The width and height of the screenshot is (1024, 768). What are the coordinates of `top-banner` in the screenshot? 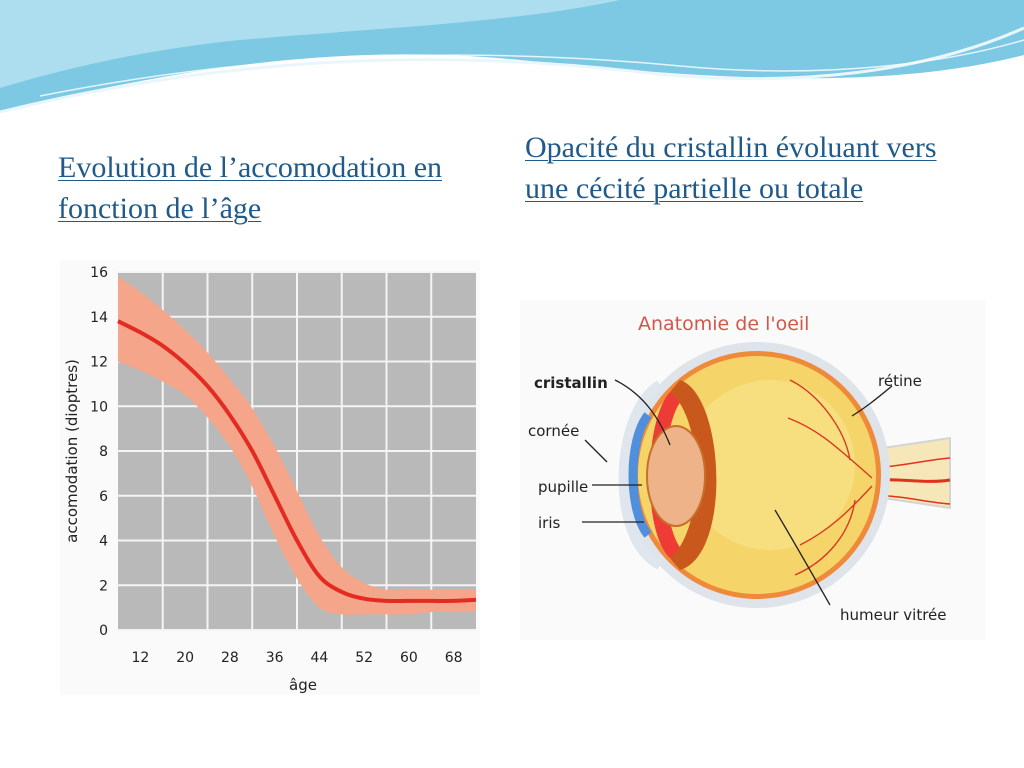 It's located at (512, 57).